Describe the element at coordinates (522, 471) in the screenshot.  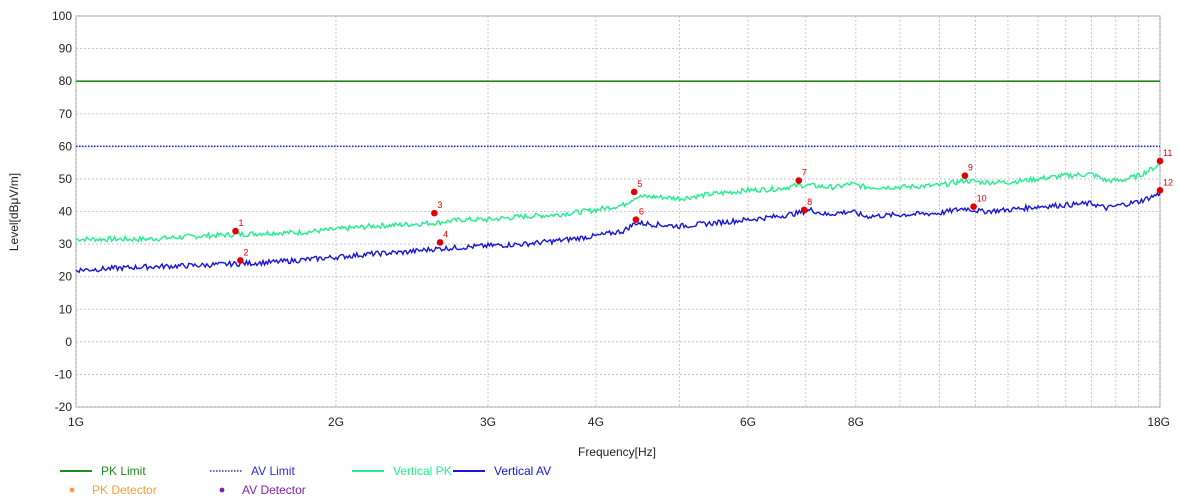
I see `legend-vertical-av-label: Vertical AV` at that location.